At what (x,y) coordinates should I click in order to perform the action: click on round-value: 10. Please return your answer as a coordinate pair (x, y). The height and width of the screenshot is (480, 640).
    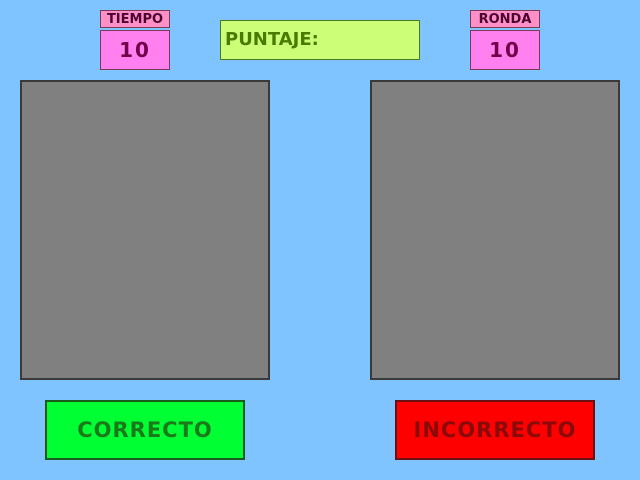
    Looking at the image, I should click on (505, 50).